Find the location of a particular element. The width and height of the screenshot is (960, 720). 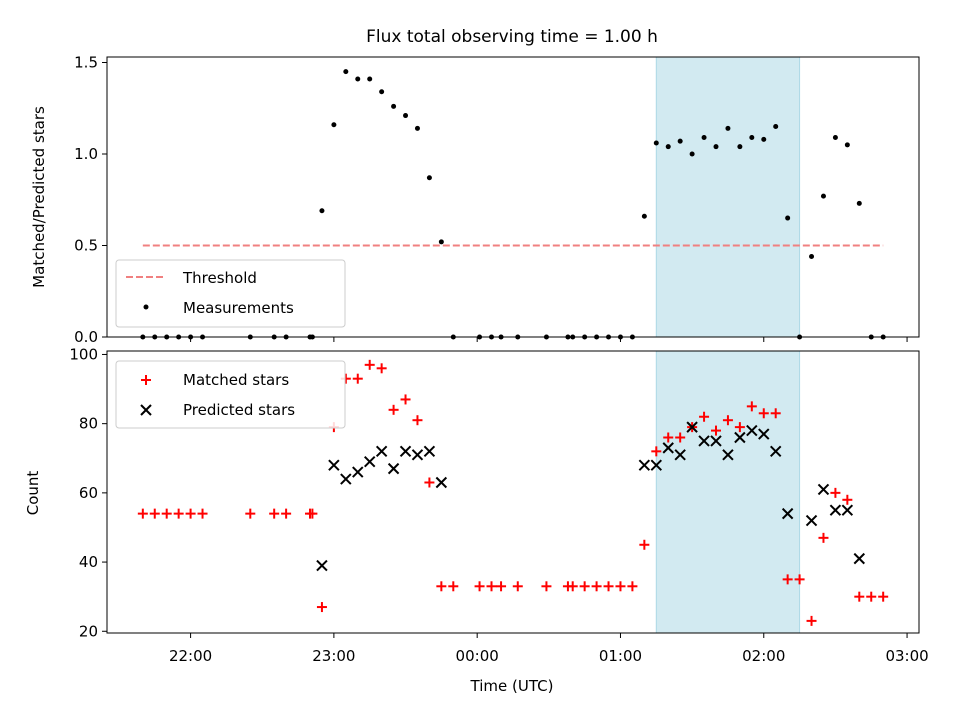

top-legend: Threshold Measurements is located at coordinates (230, 293).